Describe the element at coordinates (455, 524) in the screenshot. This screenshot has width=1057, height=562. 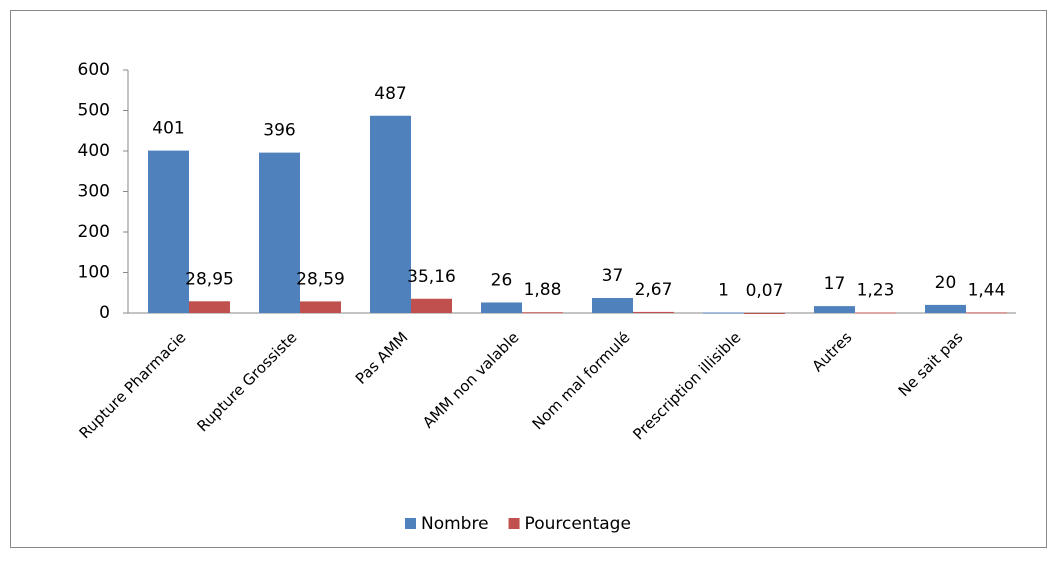
I see `legend-label: Nombre` at that location.